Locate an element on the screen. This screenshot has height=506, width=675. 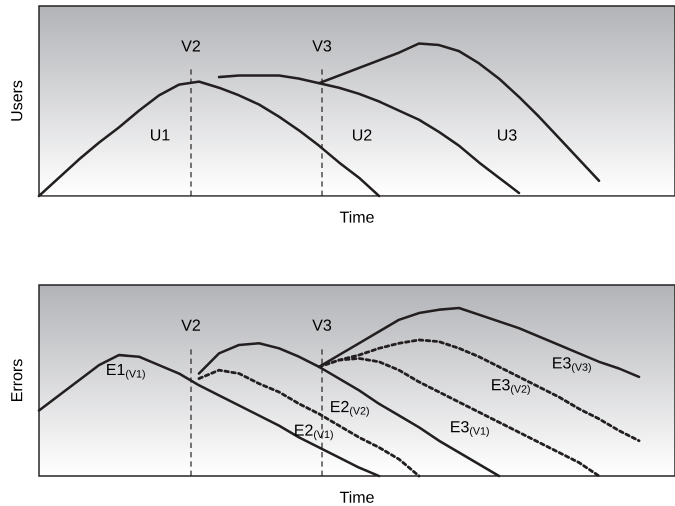
y-axis-title: Users is located at coordinates (16, 100).